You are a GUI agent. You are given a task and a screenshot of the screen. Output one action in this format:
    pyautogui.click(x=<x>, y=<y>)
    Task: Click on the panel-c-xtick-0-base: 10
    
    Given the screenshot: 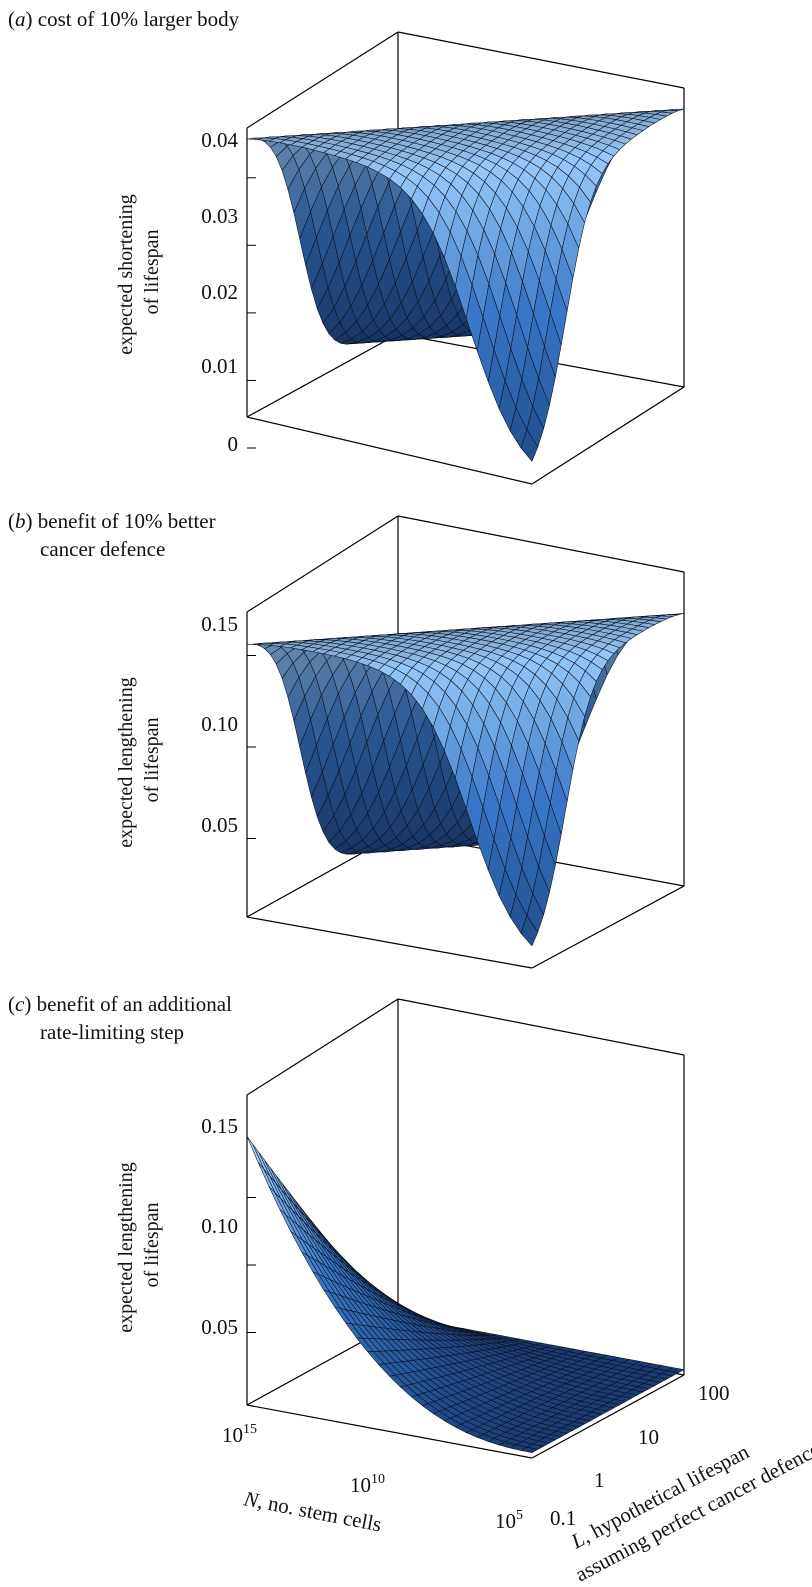 What is the action you would take?
    pyautogui.click(x=232, y=1435)
    